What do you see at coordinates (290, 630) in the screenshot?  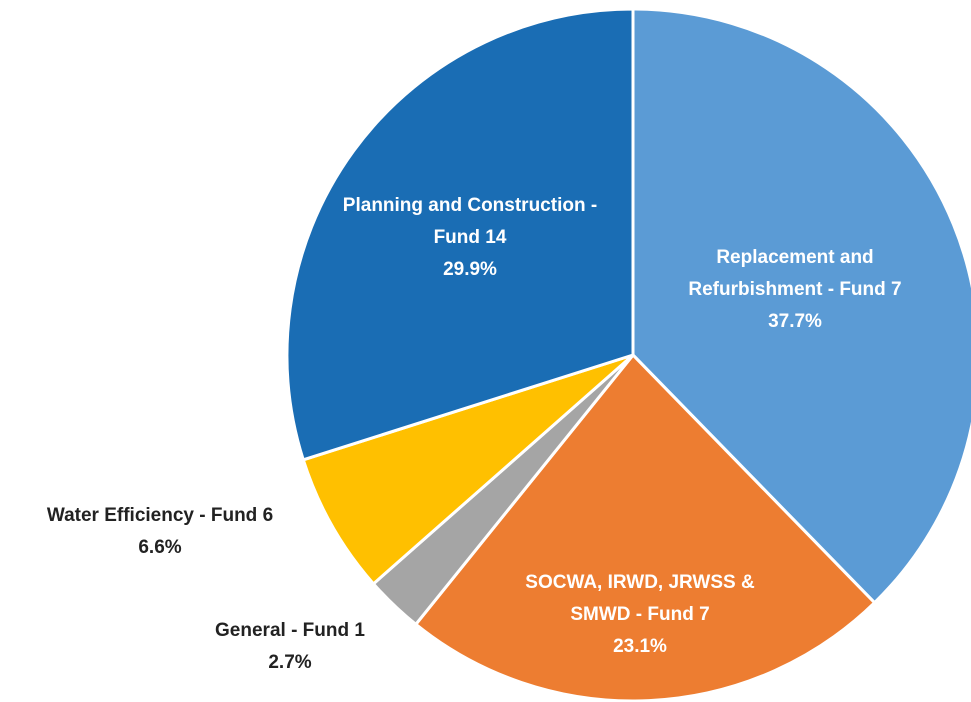 I see `category-label: General - Fund 1` at bounding box center [290, 630].